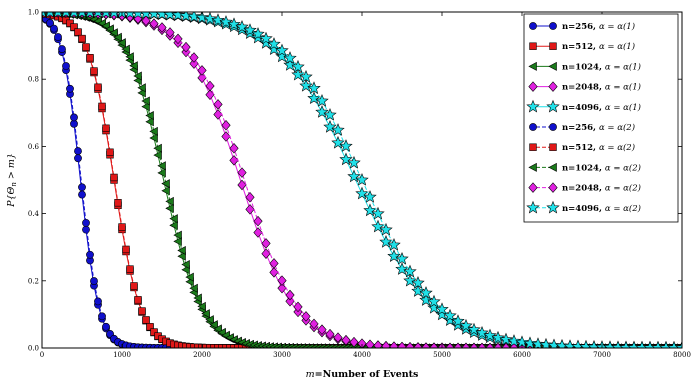  What do you see at coordinates (12, 180) in the screenshot?
I see `y-axis-label: P{Θn > m}` at bounding box center [12, 180].